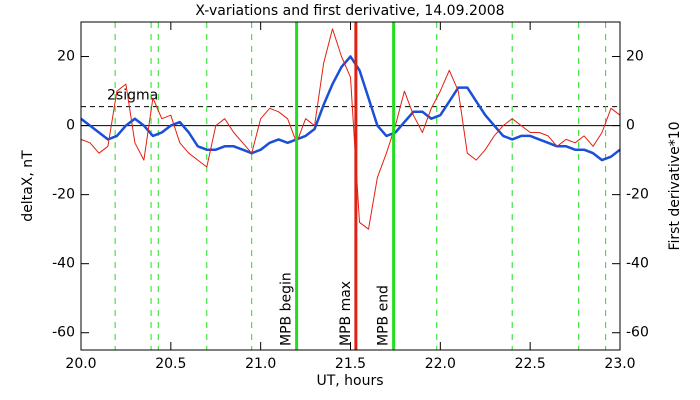  Describe the element at coordinates (28, 186) in the screenshot. I see `y-axis-label: deltaX, nT` at that location.